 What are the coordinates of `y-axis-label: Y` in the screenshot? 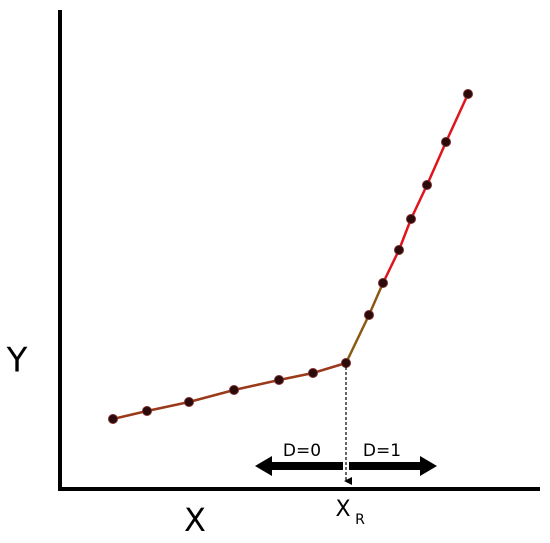 It's located at (17, 361).